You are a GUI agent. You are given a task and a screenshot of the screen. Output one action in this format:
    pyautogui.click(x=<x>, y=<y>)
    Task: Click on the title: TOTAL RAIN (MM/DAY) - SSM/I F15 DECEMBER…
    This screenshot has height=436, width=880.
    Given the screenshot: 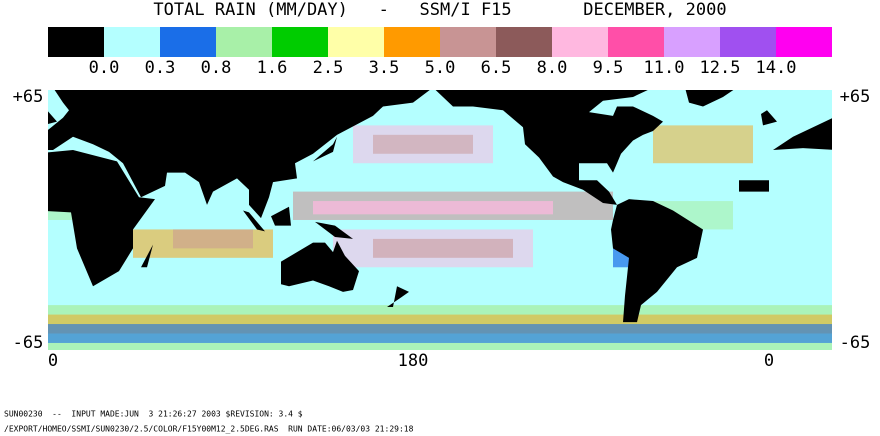 What is the action you would take?
    pyautogui.click(x=439, y=10)
    